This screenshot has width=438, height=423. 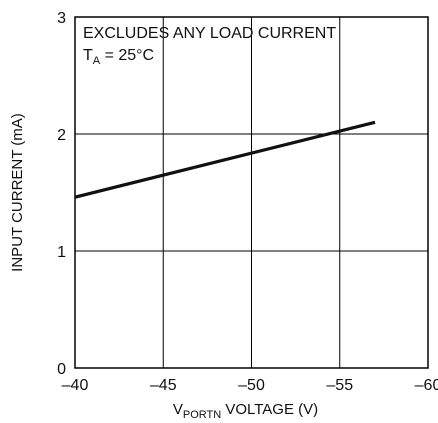 What do you see at coordinates (178, 409) in the screenshot?
I see `x-axis-label-main: V` at bounding box center [178, 409].